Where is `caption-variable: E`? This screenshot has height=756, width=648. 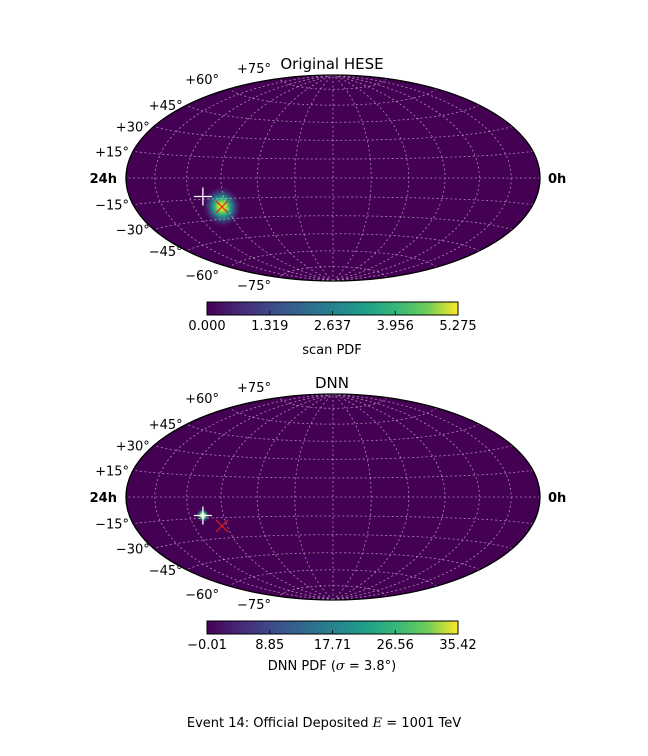 caption-variable: E is located at coordinates (377, 723).